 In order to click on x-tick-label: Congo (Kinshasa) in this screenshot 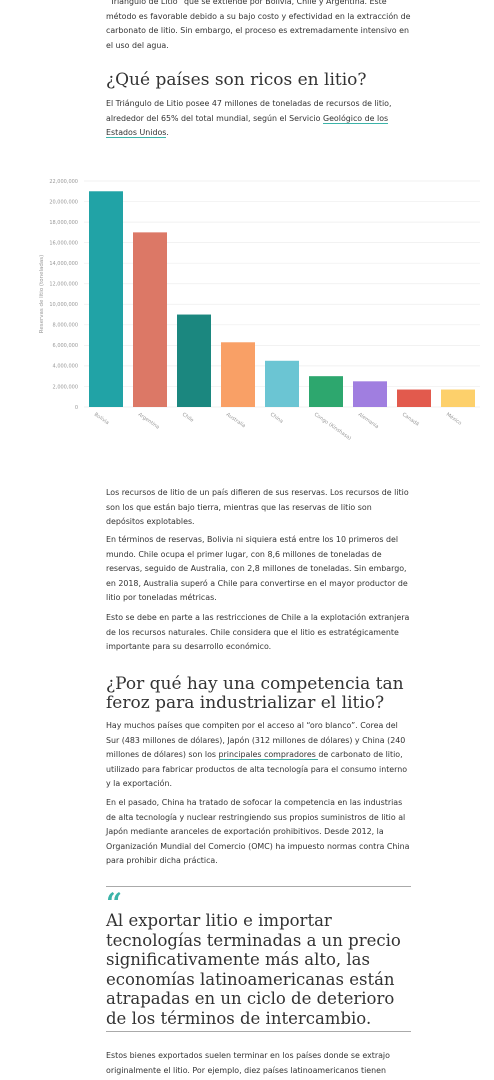, I will do `click(332, 426)`.